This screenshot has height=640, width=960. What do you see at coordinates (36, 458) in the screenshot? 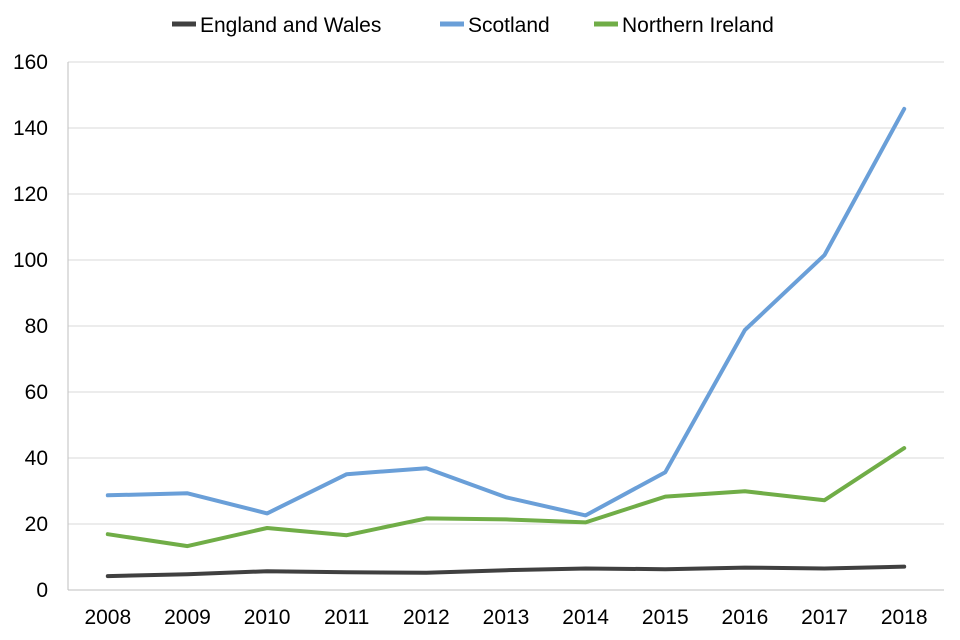
I see `y-tick-label: 40` at bounding box center [36, 458].